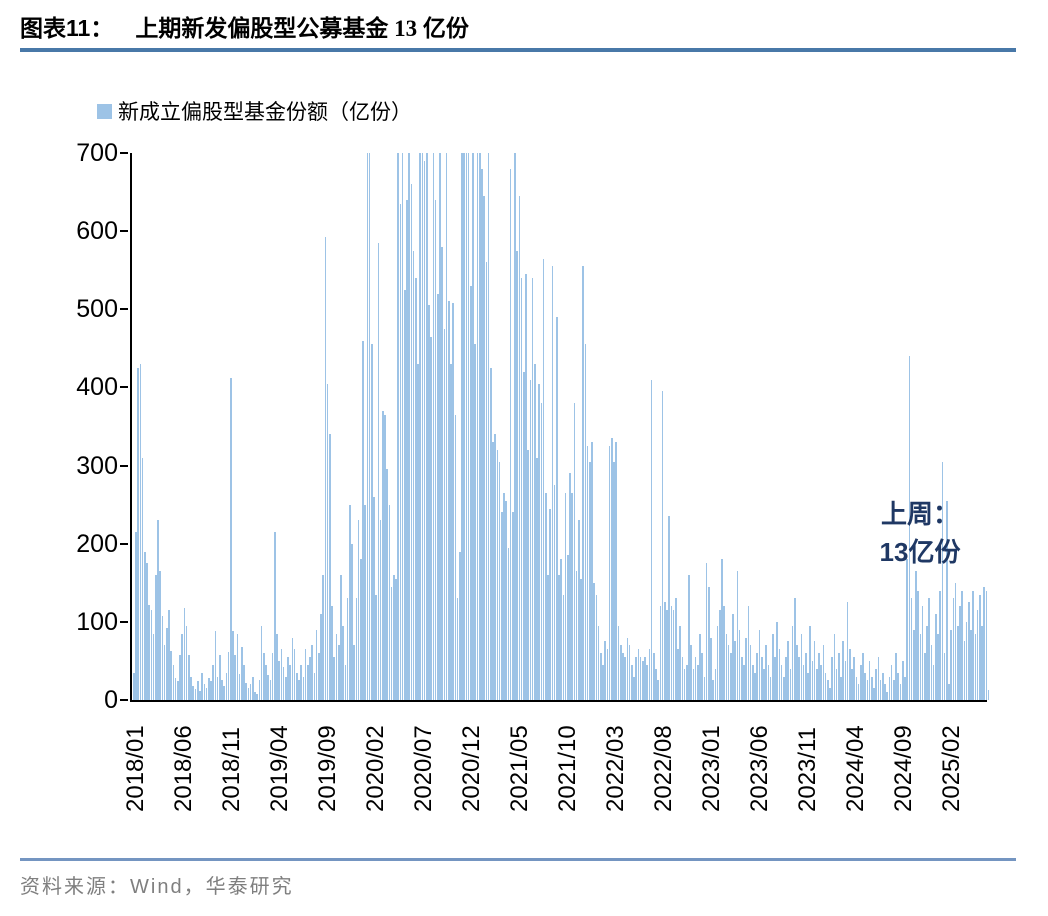 The image size is (1048, 916). Describe the element at coordinates (920, 533) in the screenshot. I see `last-week-annotation: 上周： 13亿份` at that location.